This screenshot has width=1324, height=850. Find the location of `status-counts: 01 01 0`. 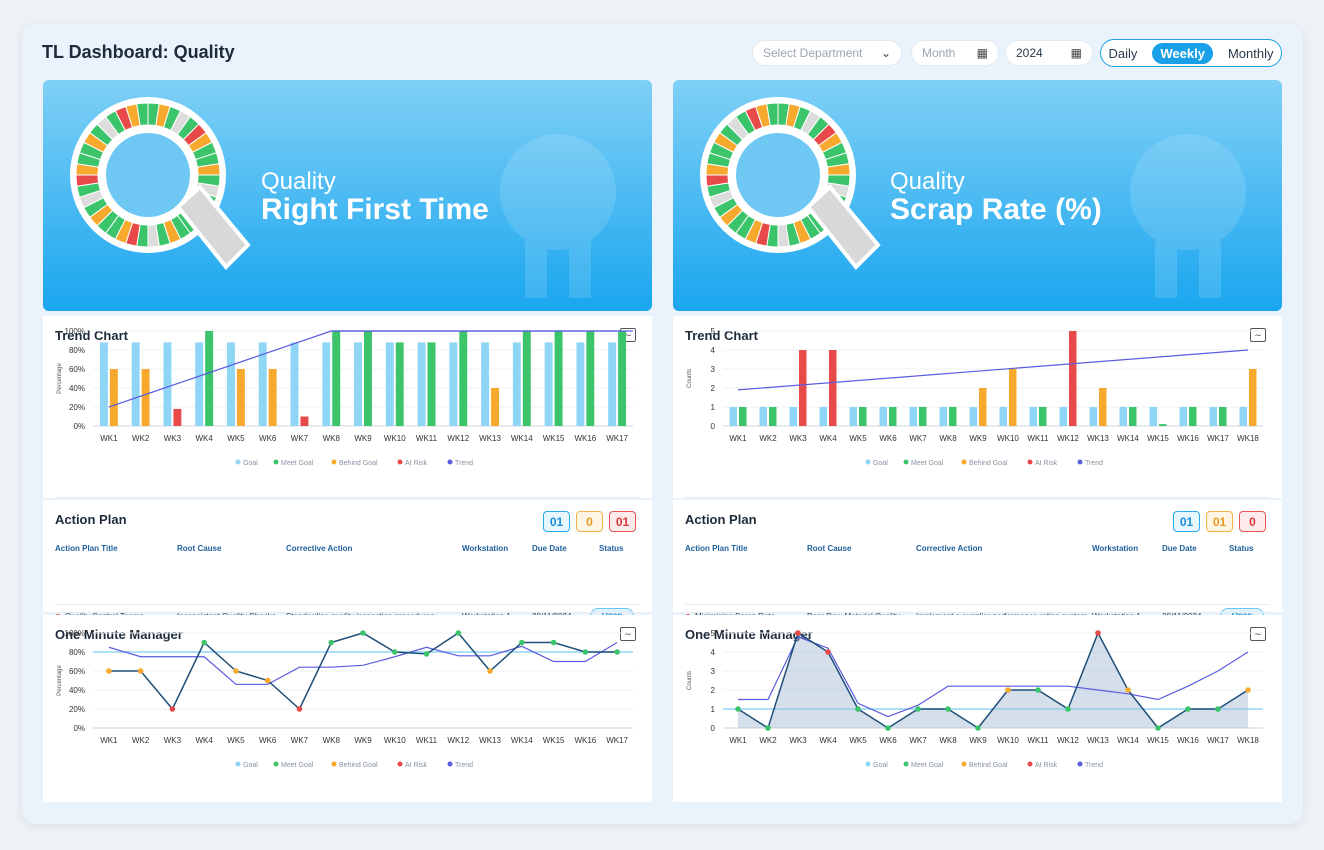

status-counts: 01 01 0 is located at coordinates (1219, 521).